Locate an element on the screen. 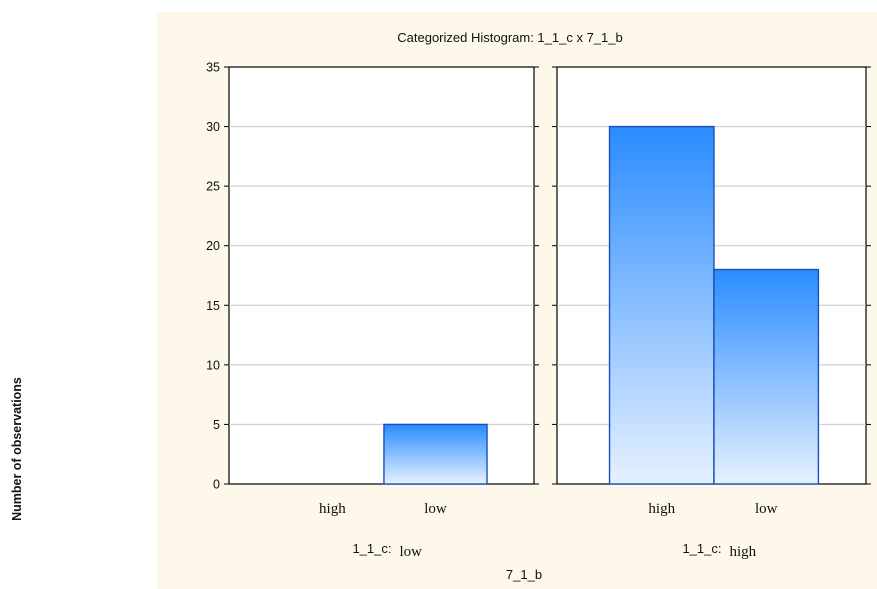 The height and width of the screenshot is (589, 877). y-tick-label: 15 is located at coordinates (213, 306).